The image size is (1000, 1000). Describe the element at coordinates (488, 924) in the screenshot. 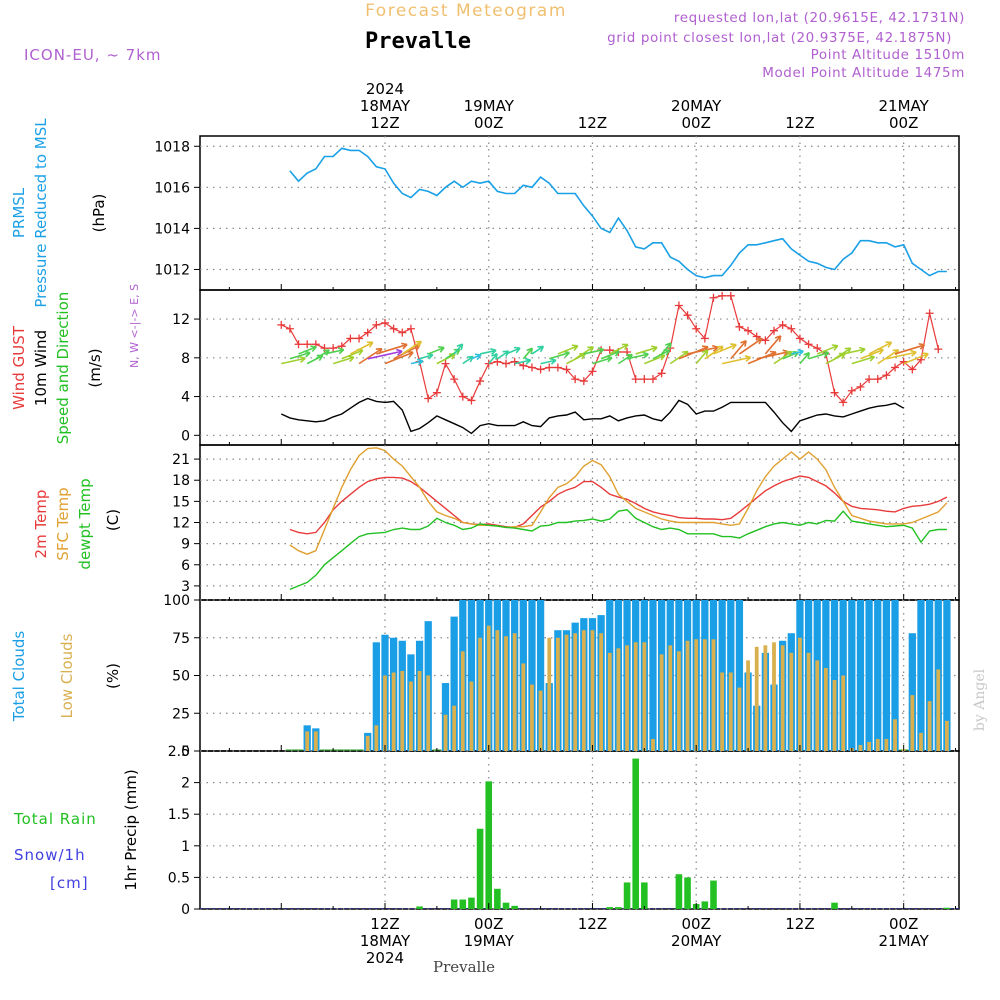

I see `bottom-time-label: 00Z` at that location.